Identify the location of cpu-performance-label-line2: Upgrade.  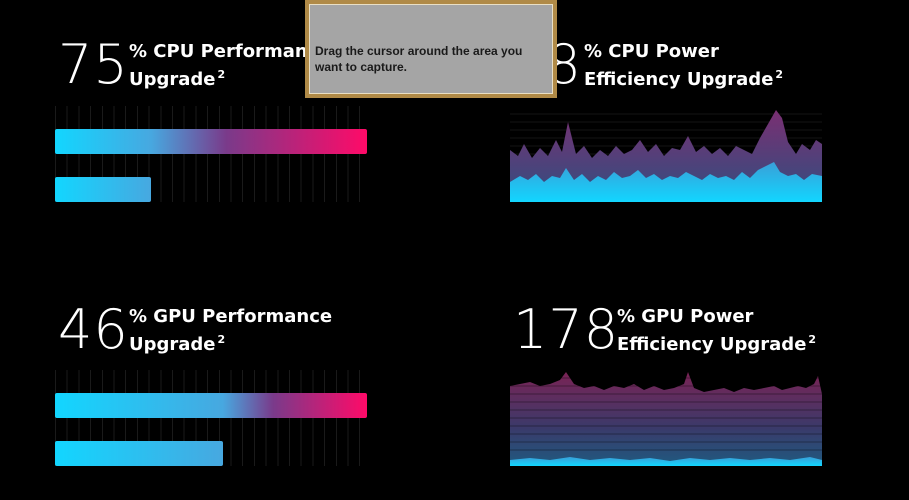
(172, 79).